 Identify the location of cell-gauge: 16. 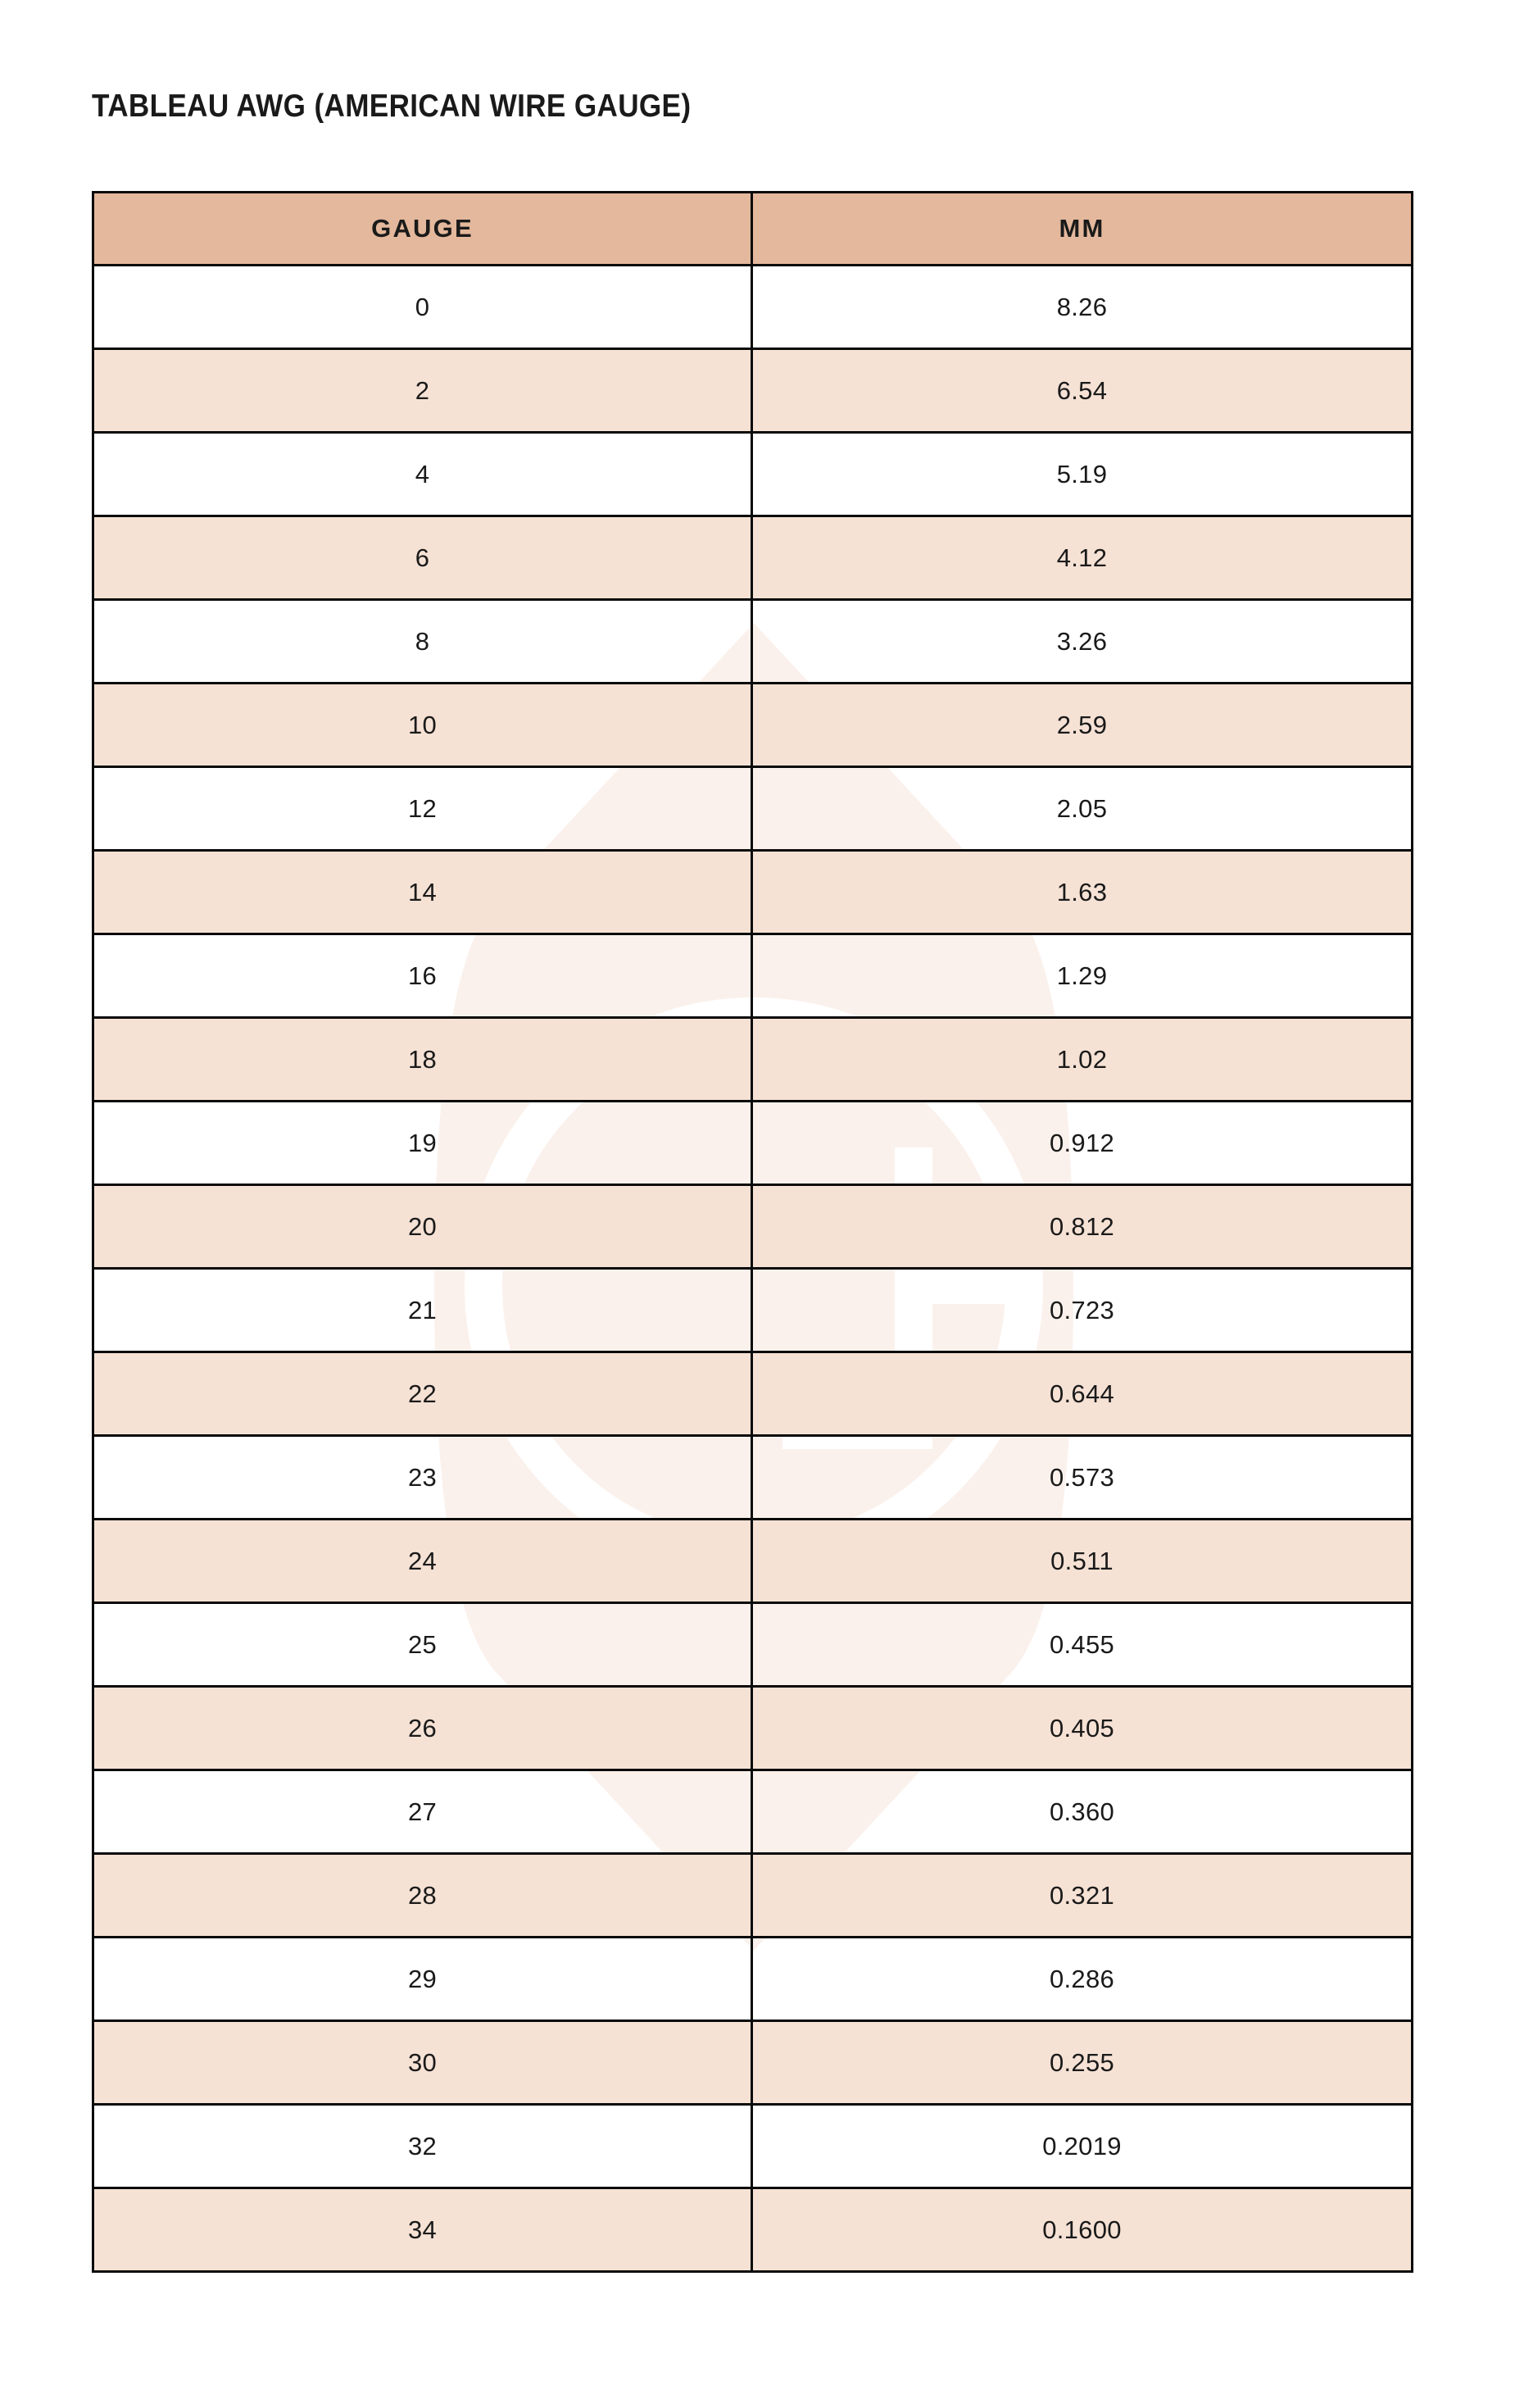
(423, 976).